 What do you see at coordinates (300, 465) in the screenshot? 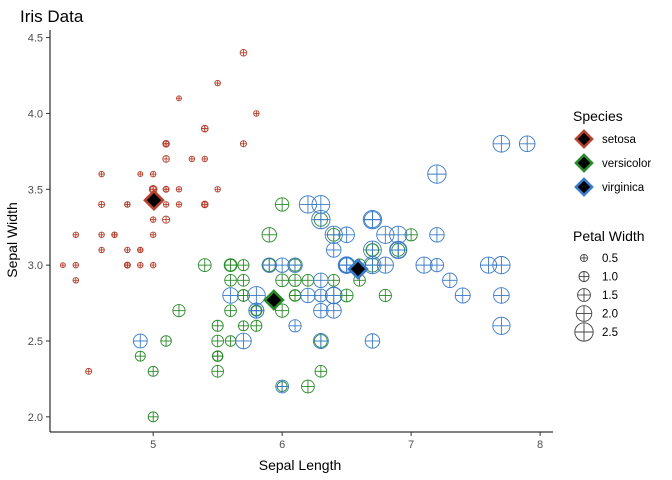
I see `x-axis-title: Sepal Length` at bounding box center [300, 465].